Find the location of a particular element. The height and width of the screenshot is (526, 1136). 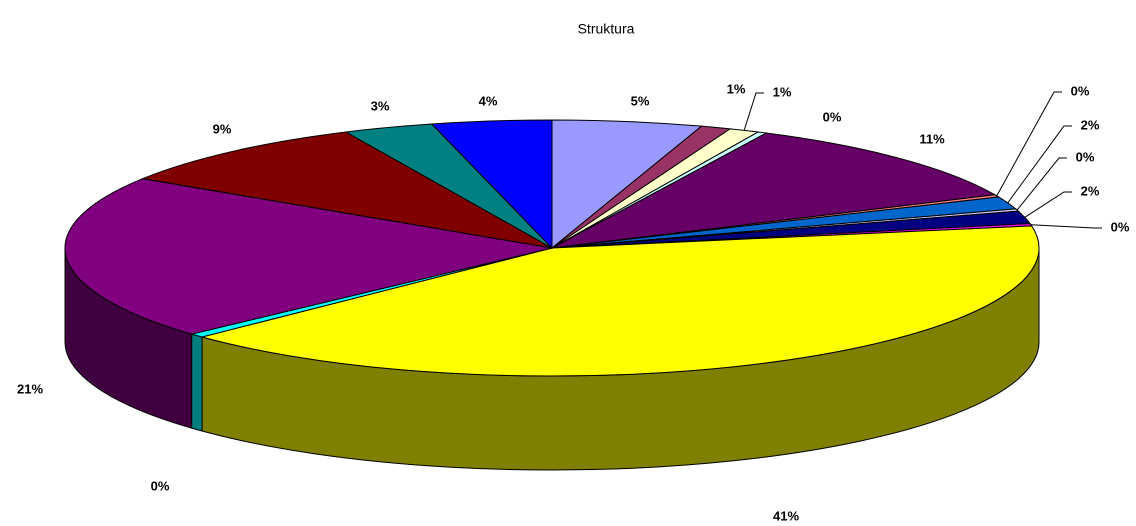

data-label: 3% is located at coordinates (380, 105).